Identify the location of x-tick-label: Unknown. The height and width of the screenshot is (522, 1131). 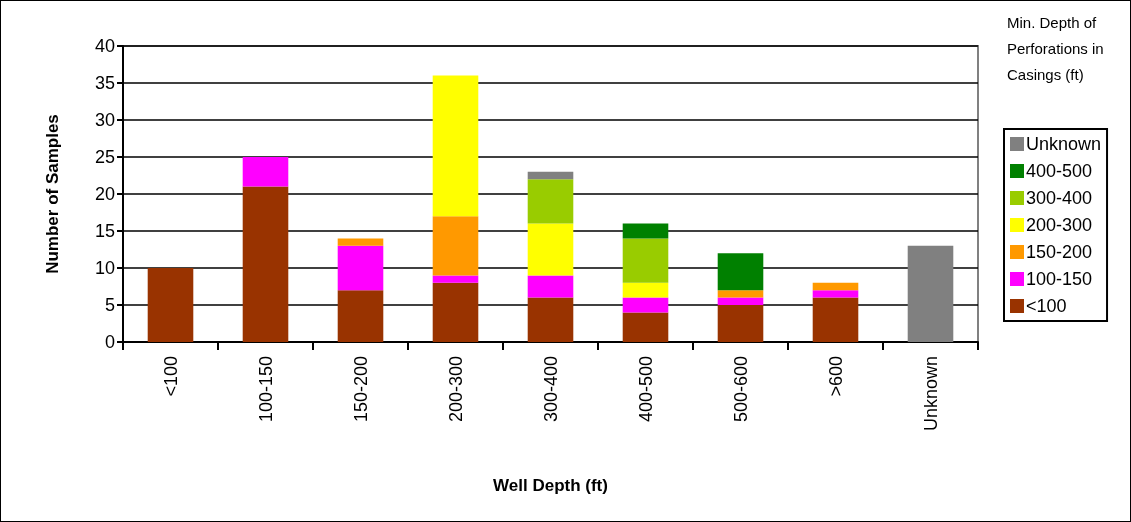
(930, 394).